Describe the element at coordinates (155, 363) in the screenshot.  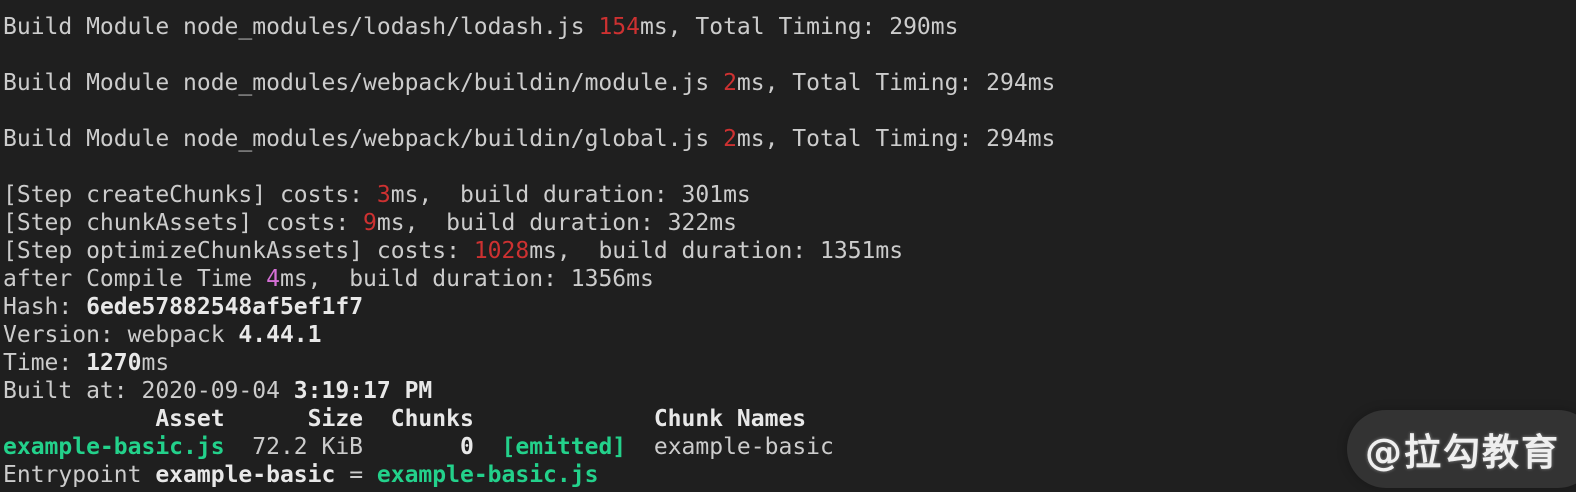
I see `text-segment: ms` at that location.